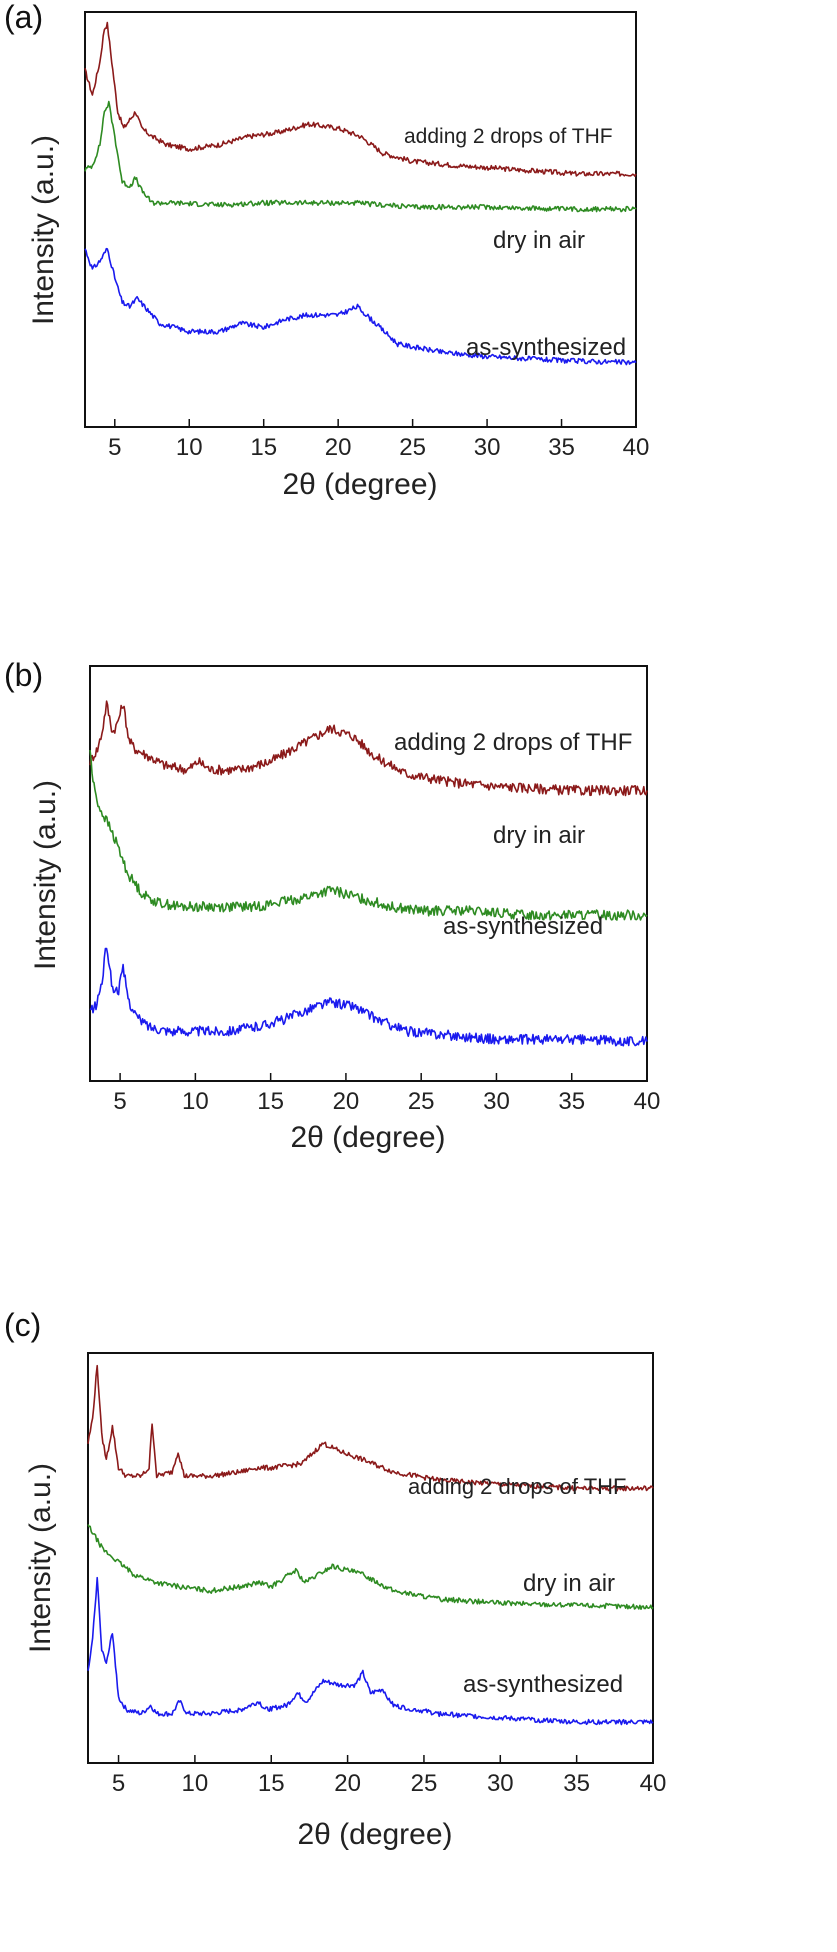 The width and height of the screenshot is (837, 1952). Describe the element at coordinates (23, 17) in the screenshot. I see `panel-label: (a)` at that location.